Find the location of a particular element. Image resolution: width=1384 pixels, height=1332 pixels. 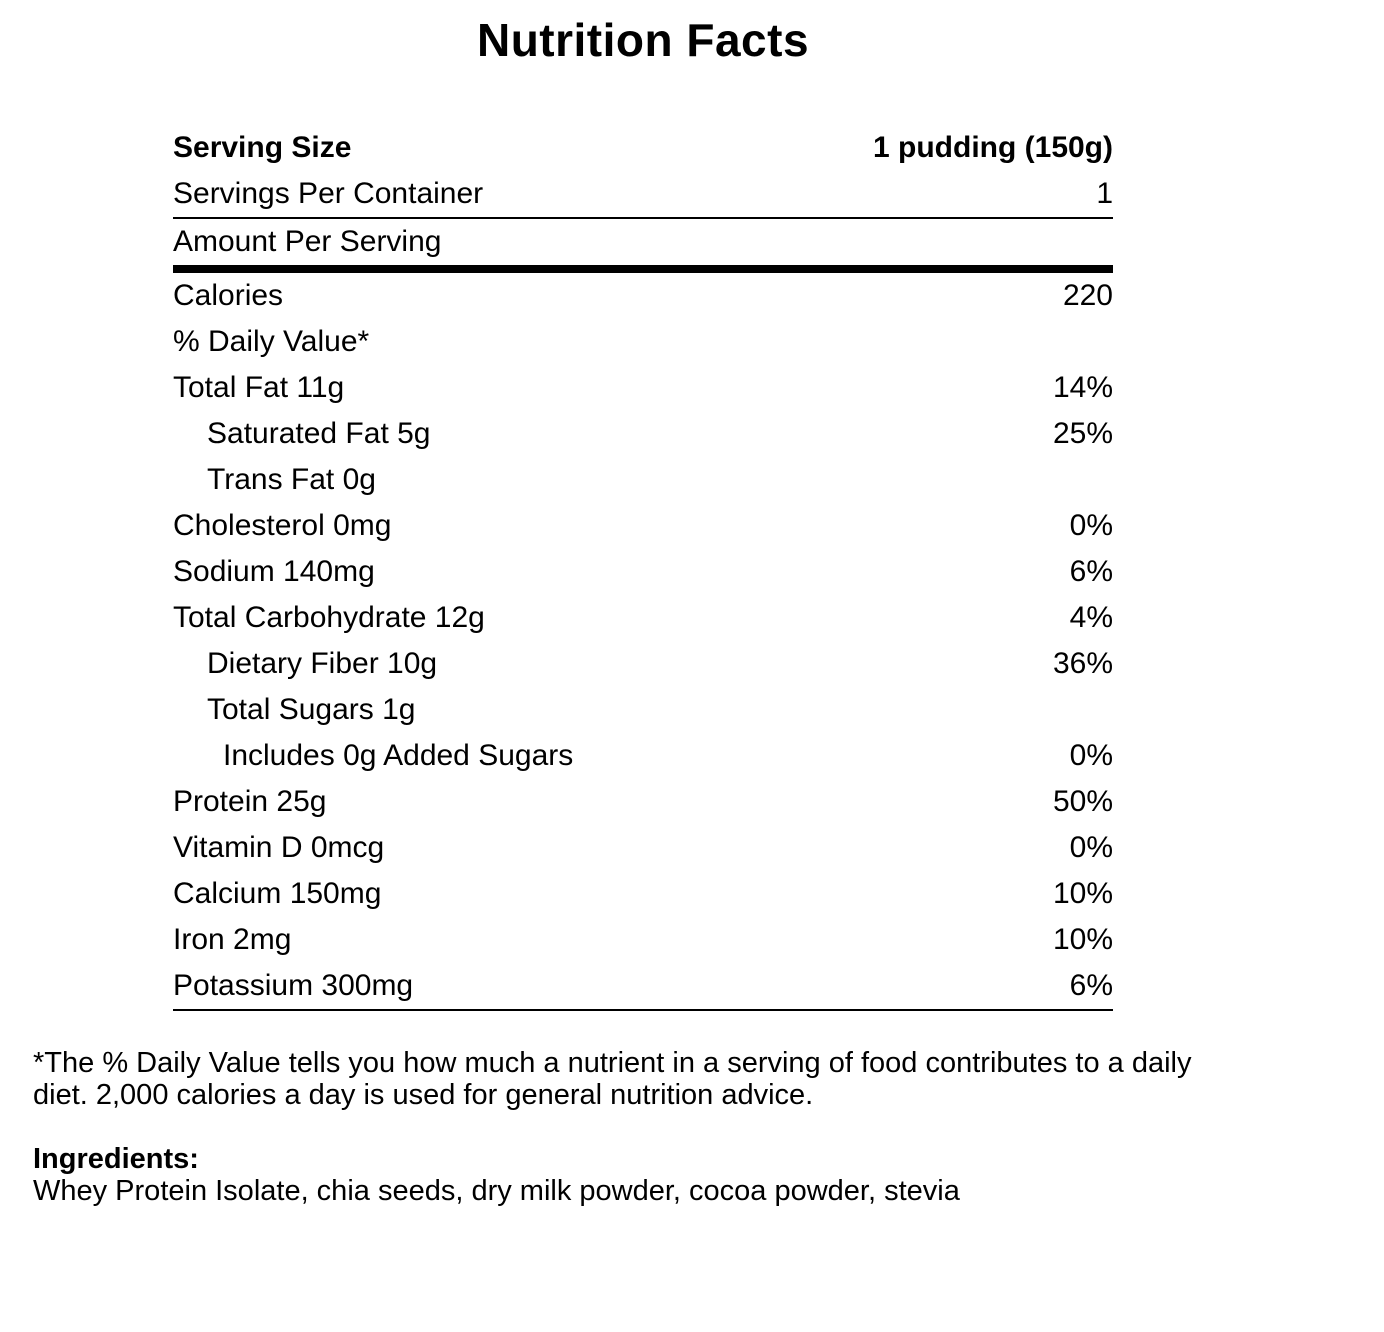

table-row: Dietary Fiber 10g 36% is located at coordinates (643, 664).